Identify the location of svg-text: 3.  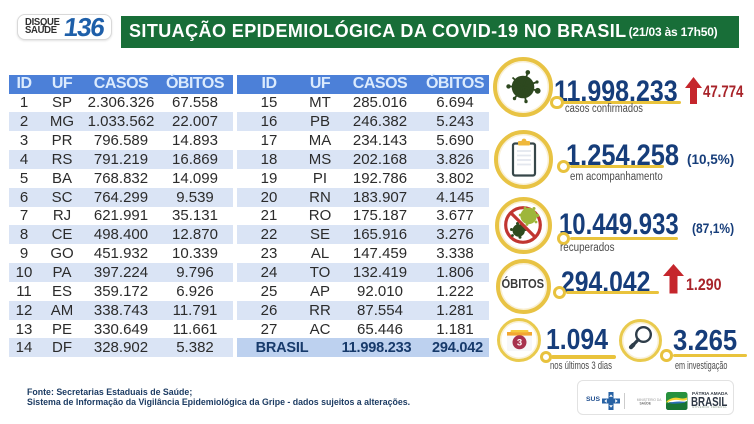
(519, 342).